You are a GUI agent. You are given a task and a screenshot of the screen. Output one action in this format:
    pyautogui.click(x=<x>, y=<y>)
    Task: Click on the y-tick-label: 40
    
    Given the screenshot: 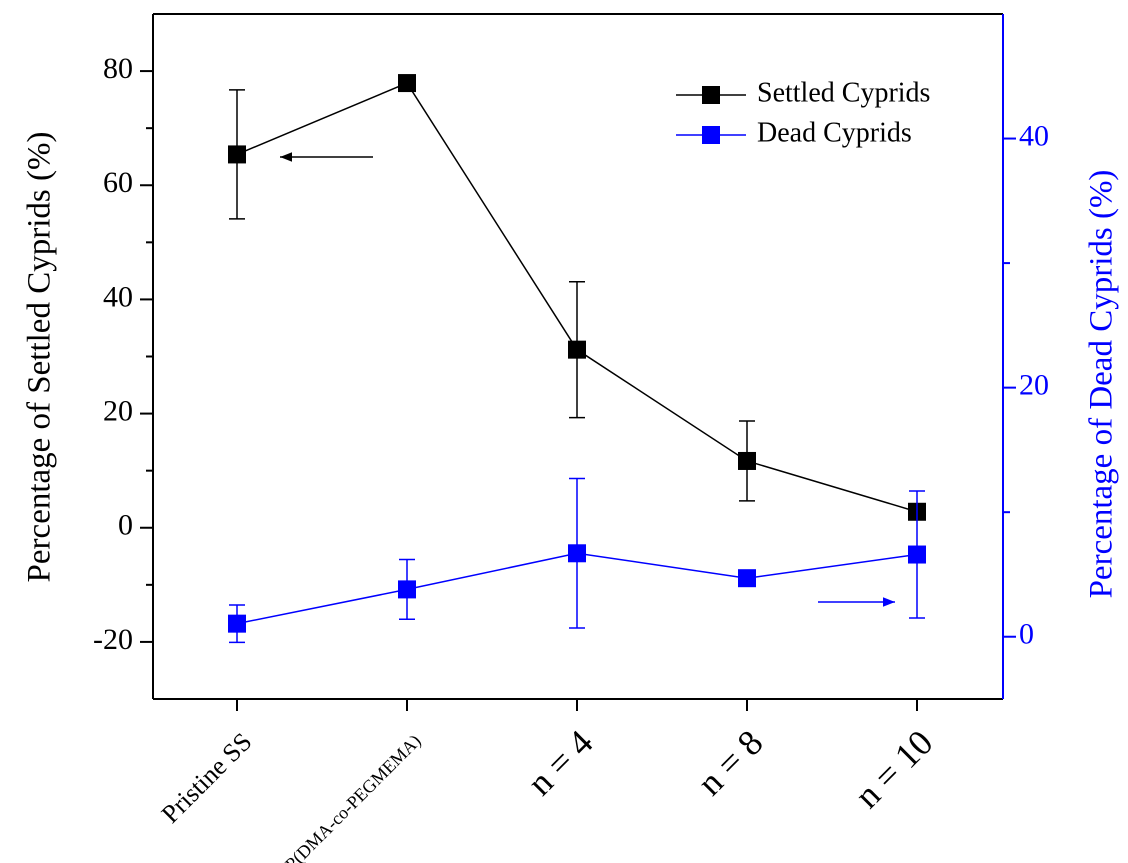 What is the action you would take?
    pyautogui.click(x=118, y=296)
    